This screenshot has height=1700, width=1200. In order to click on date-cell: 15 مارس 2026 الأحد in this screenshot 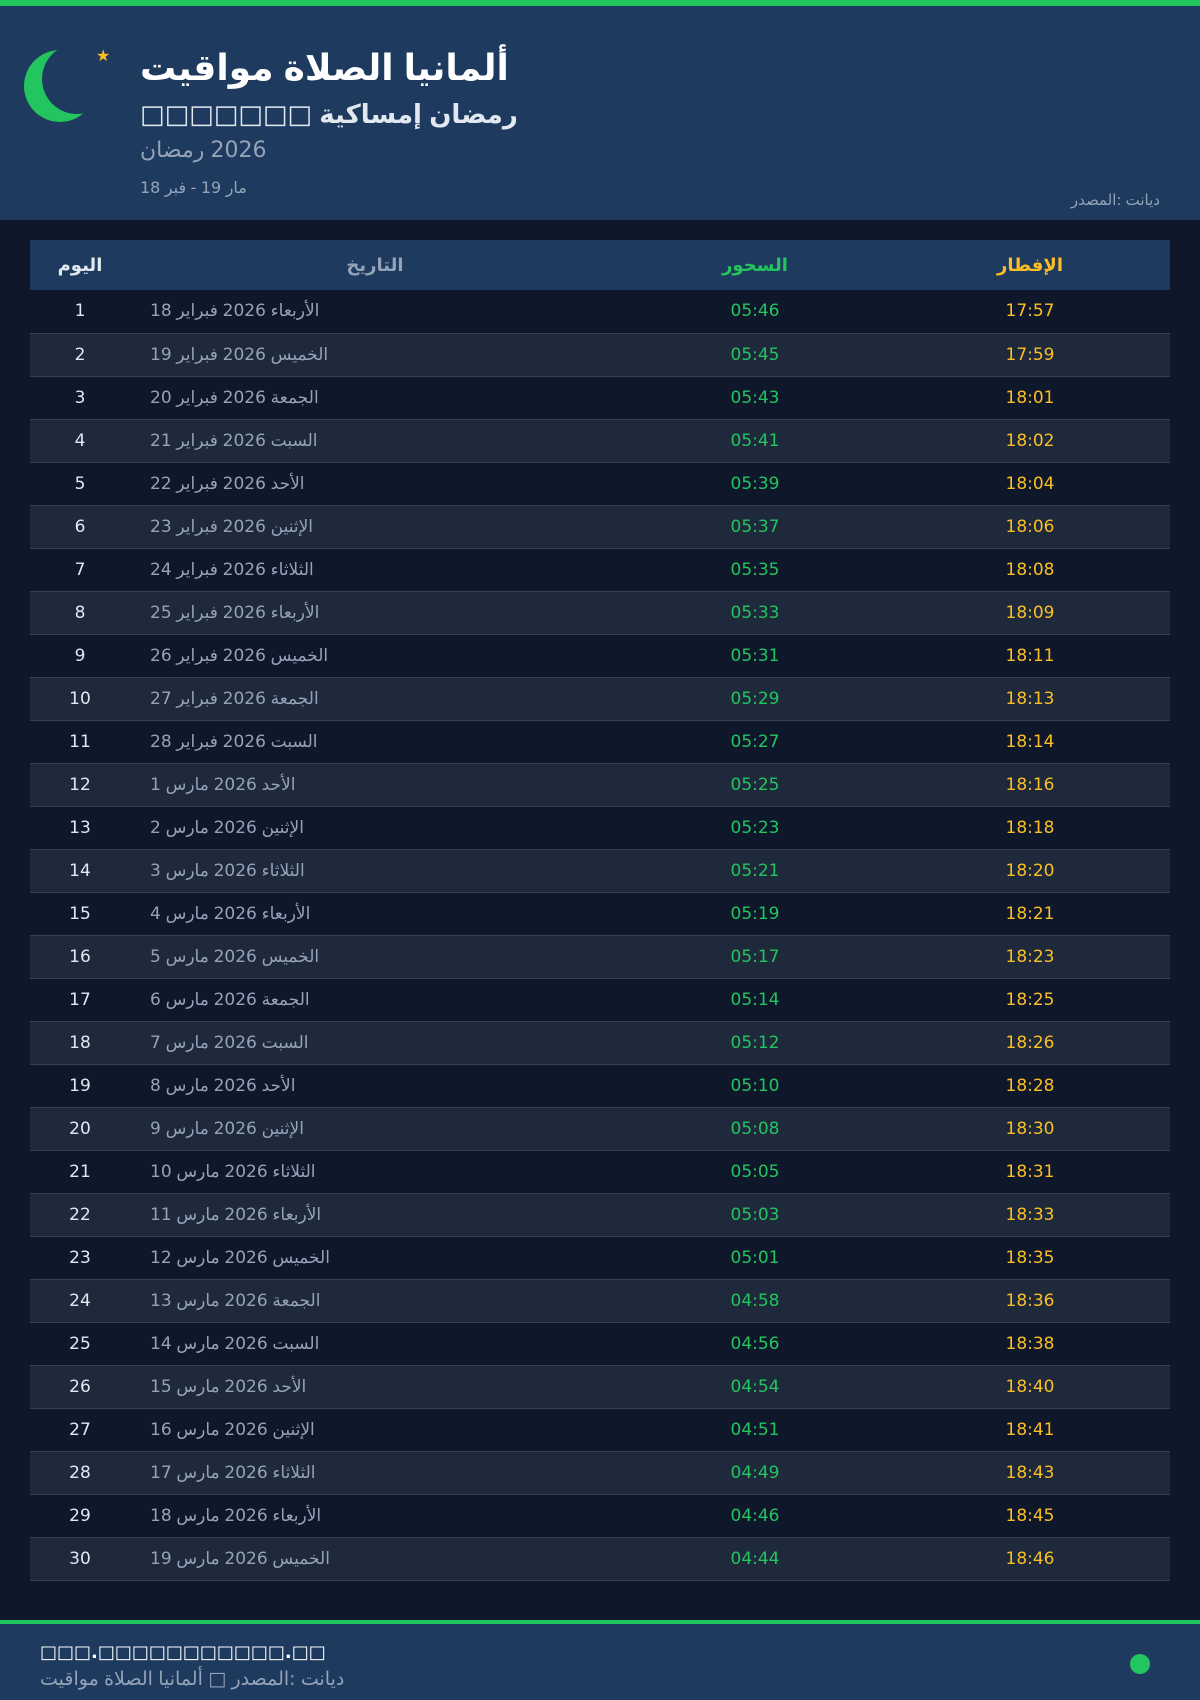, I will do `click(375, 1387)`.